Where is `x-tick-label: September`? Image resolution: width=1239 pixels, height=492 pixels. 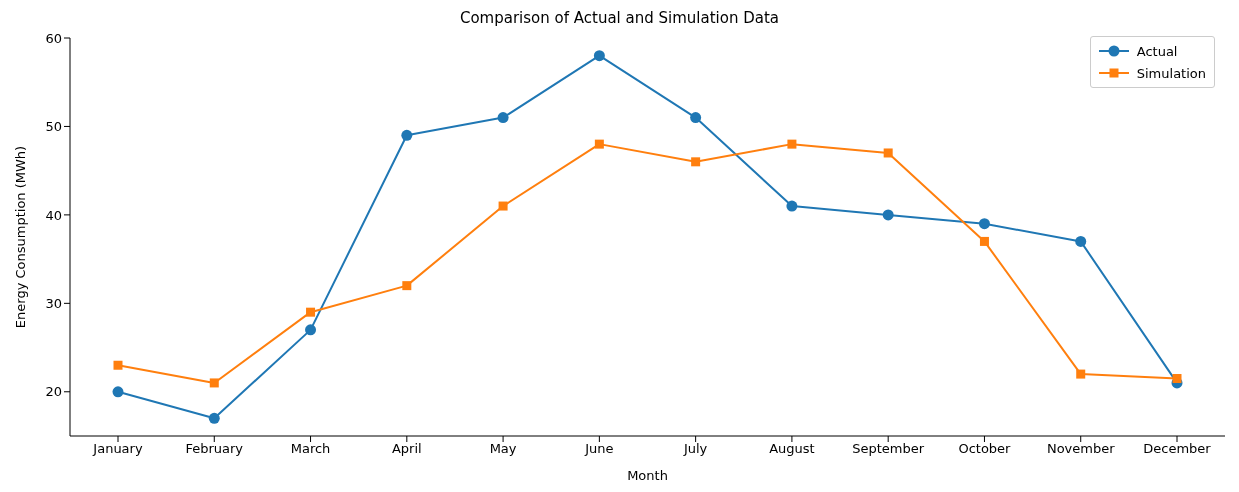 x-tick-label: September is located at coordinates (888, 449).